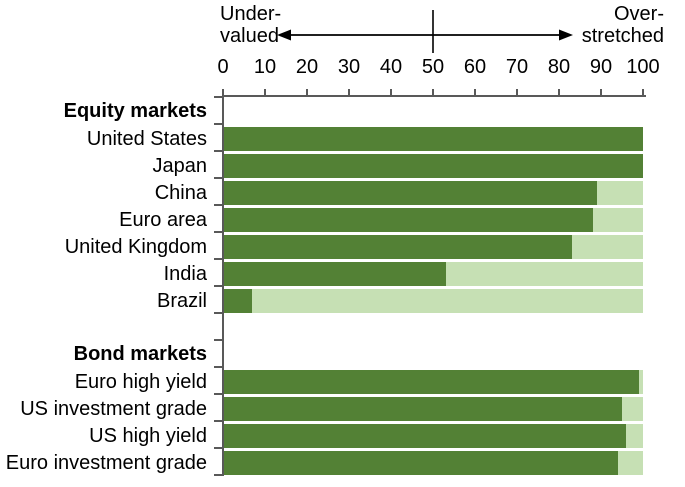 This screenshot has width=685, height=487. Describe the element at coordinates (146, 139) in the screenshot. I see `bar-row-label: United States` at that location.